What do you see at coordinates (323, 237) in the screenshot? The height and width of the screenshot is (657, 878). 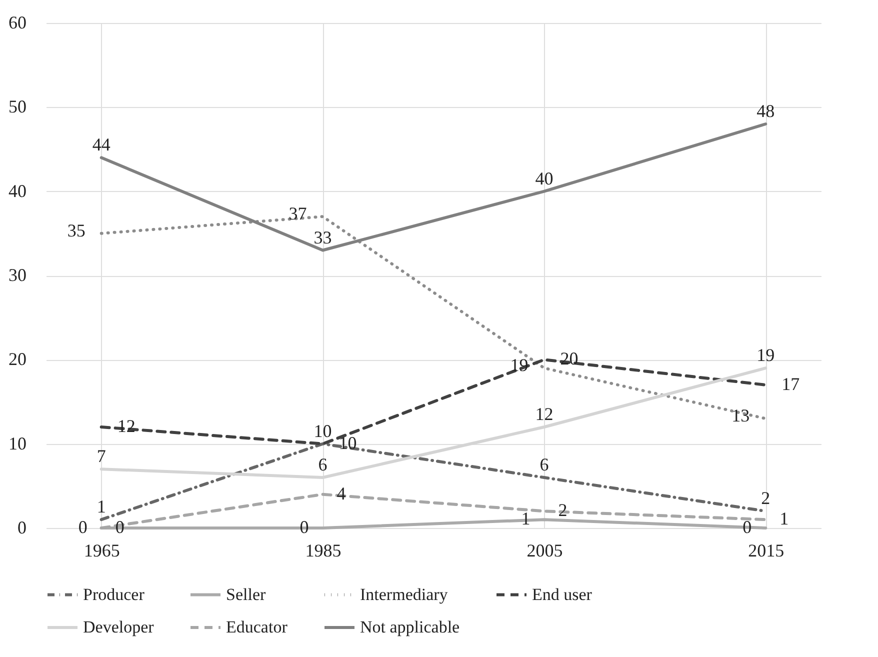 I see `data-label: 33` at bounding box center [323, 237].